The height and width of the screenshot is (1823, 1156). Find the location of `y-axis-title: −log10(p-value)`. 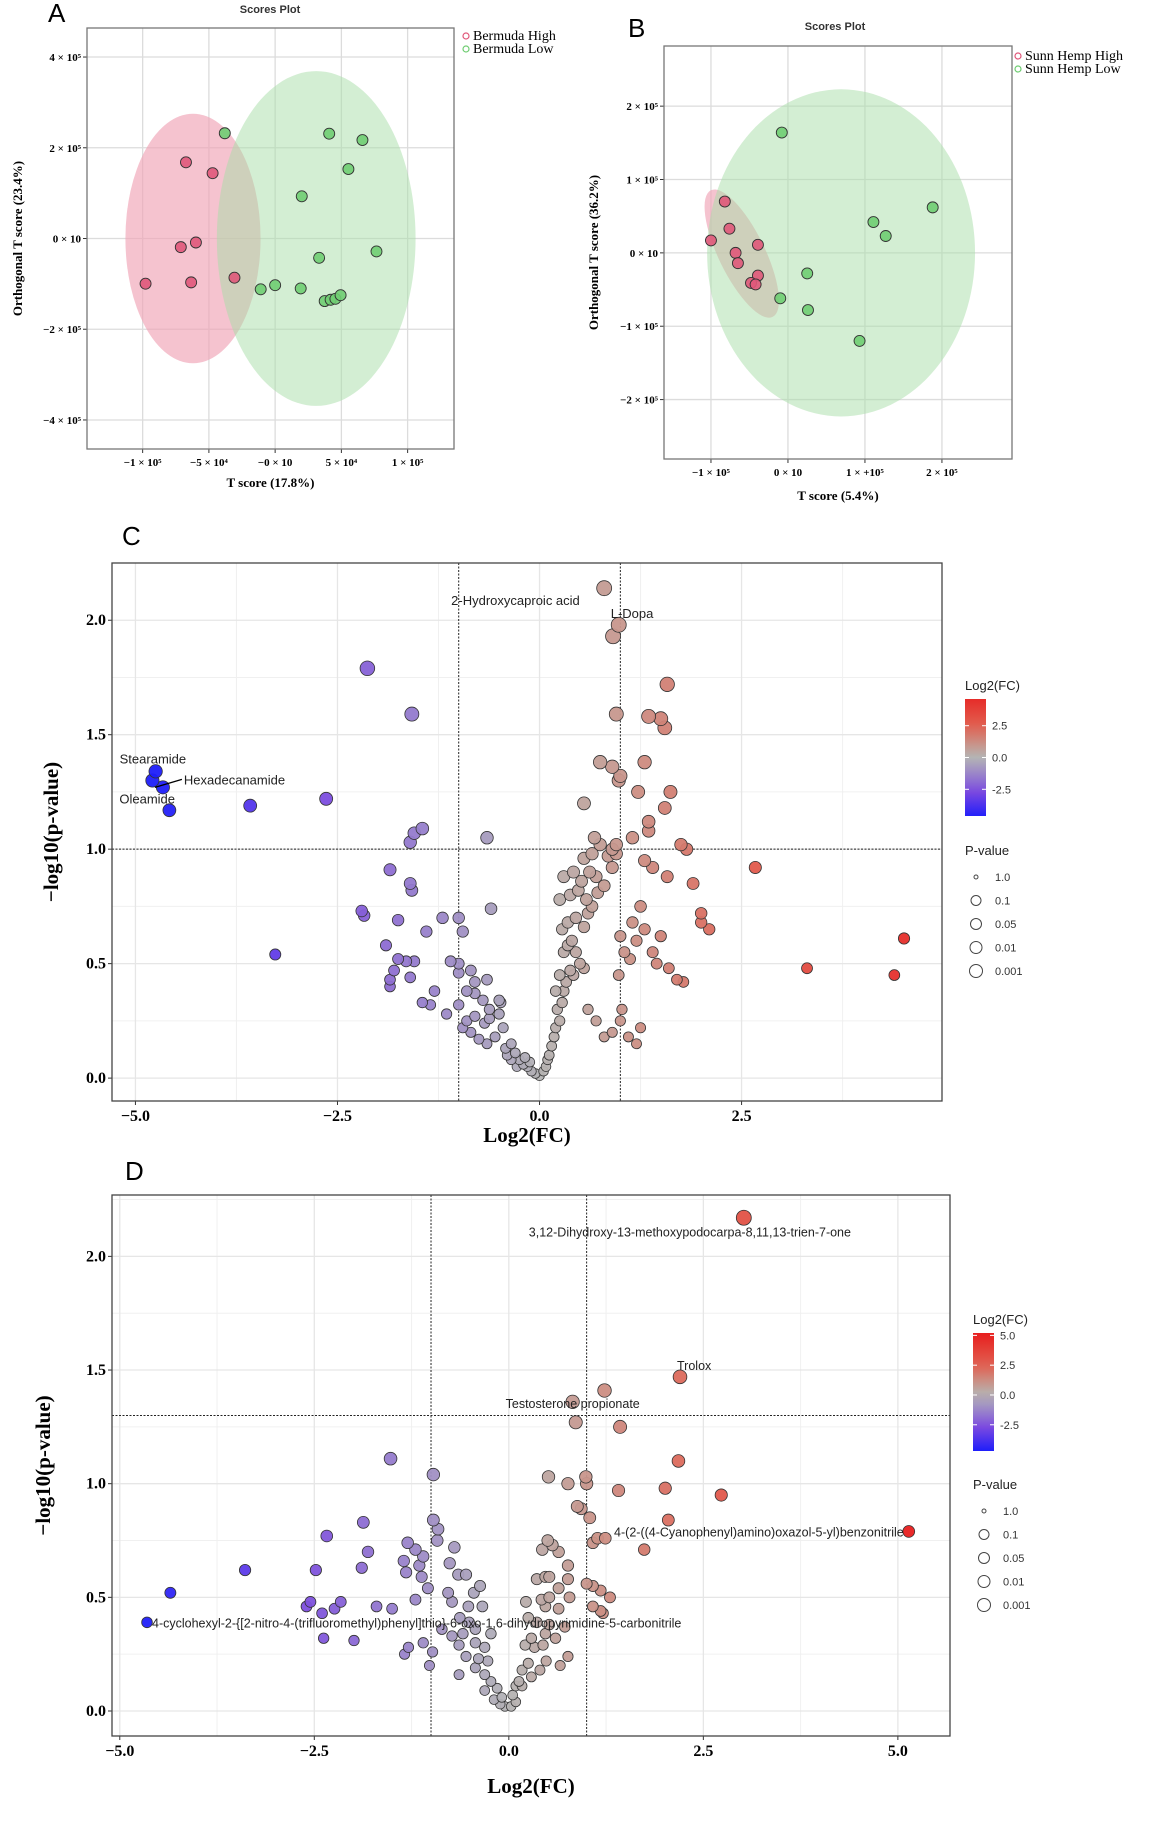

y-axis-title: −log10(p-value) is located at coordinates (51, 832).